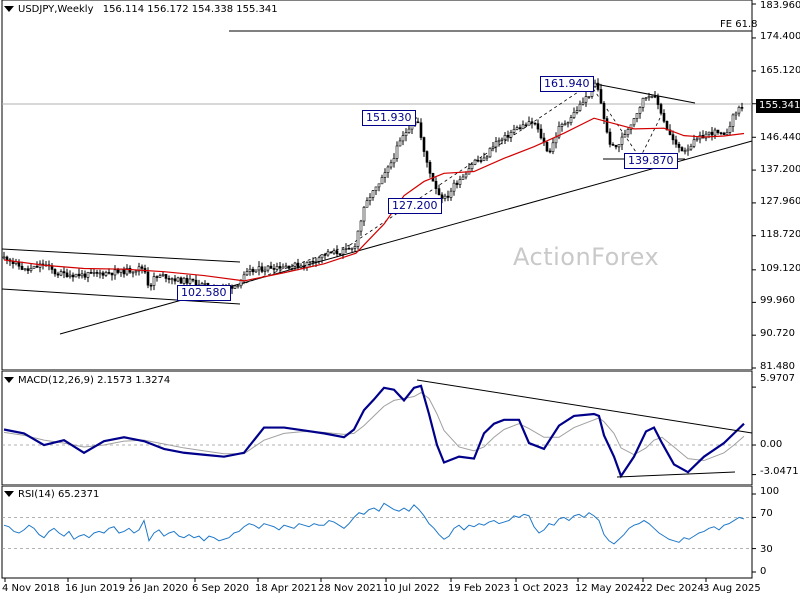 This screenshot has height=600, width=800. What do you see at coordinates (672, 588) in the screenshot?
I see `date-label: 22 Dec 2024` at bounding box center [672, 588].